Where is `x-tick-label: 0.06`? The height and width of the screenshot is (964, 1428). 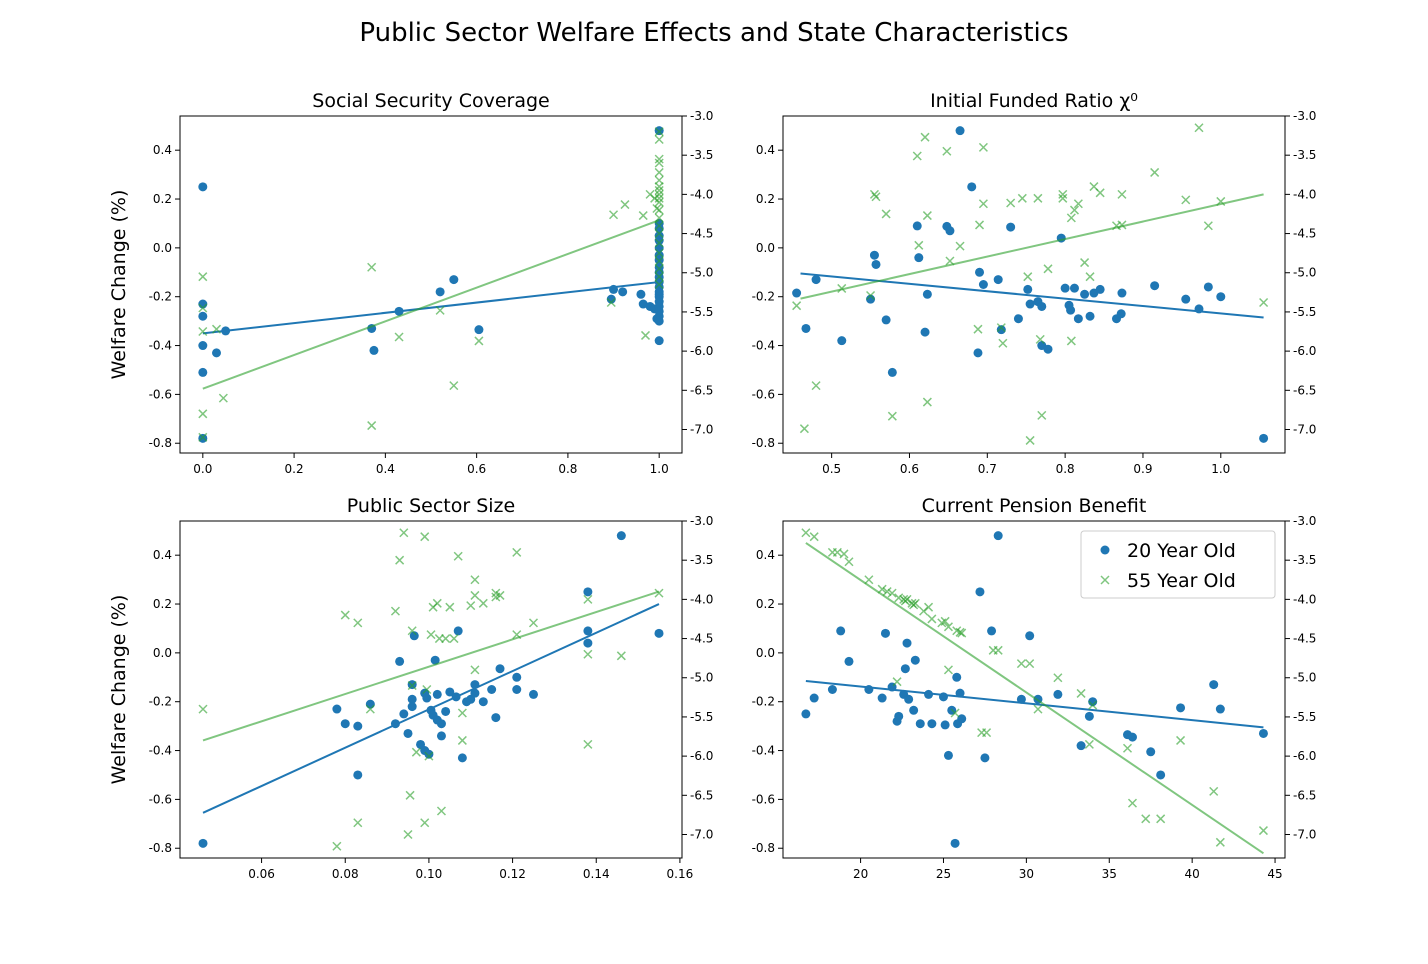
x-tick-label: 0.06 is located at coordinates (261, 874).